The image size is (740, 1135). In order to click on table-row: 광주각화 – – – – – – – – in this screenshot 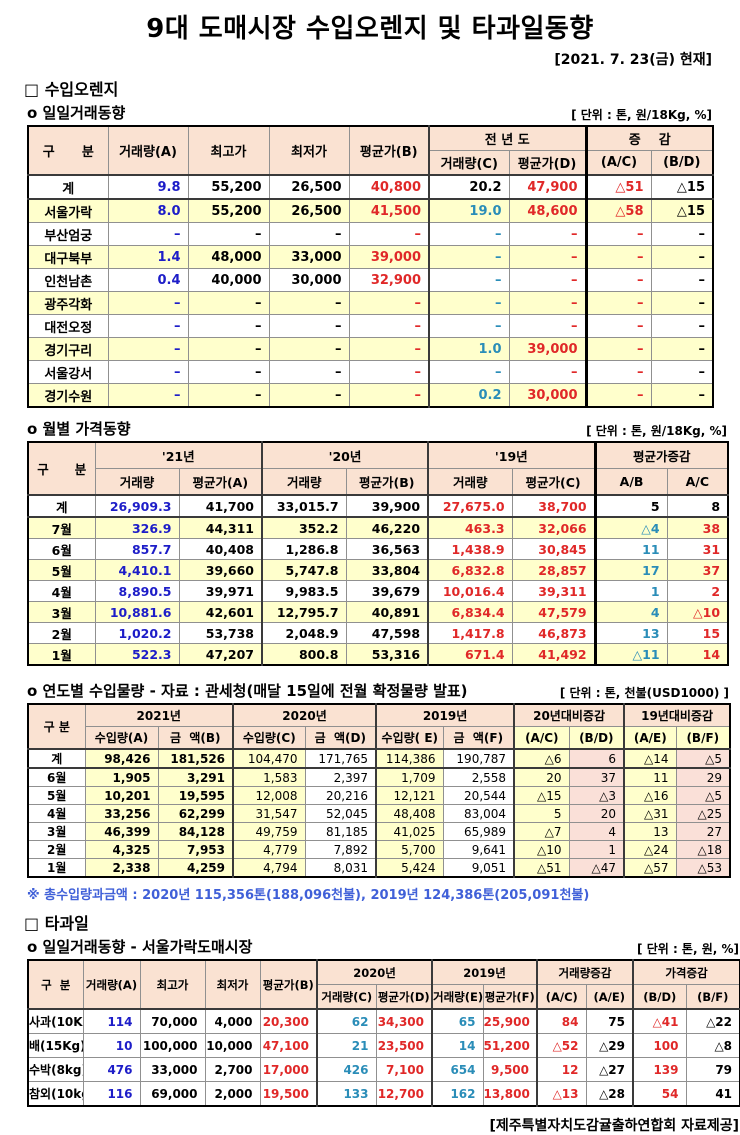, I will do `click(370, 303)`.